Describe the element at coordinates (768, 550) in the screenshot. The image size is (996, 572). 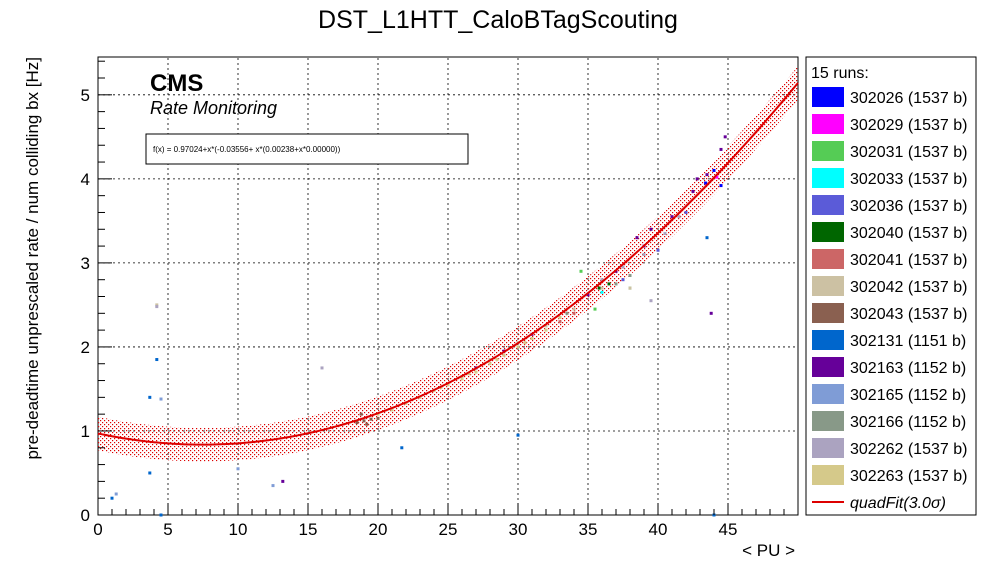
I see `x-axis-title: < PU >` at that location.